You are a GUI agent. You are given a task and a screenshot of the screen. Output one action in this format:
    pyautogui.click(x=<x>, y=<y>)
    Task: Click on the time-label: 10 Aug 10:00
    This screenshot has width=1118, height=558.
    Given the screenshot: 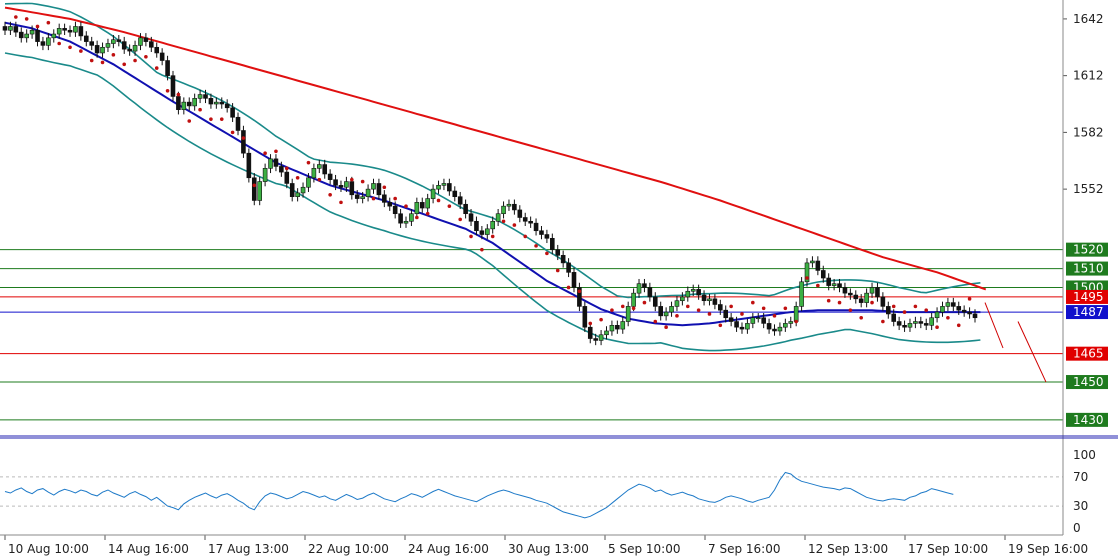 What is the action you would take?
    pyautogui.click(x=48, y=549)
    